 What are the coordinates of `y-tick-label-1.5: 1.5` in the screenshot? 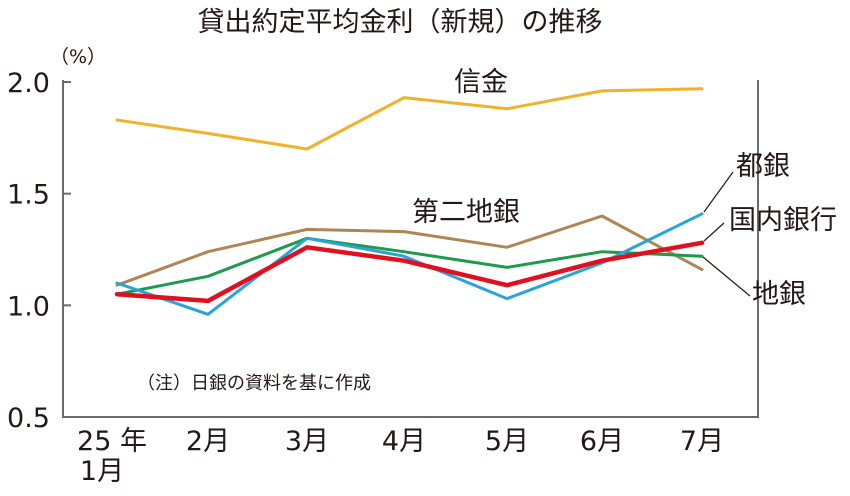 It's located at (28, 195).